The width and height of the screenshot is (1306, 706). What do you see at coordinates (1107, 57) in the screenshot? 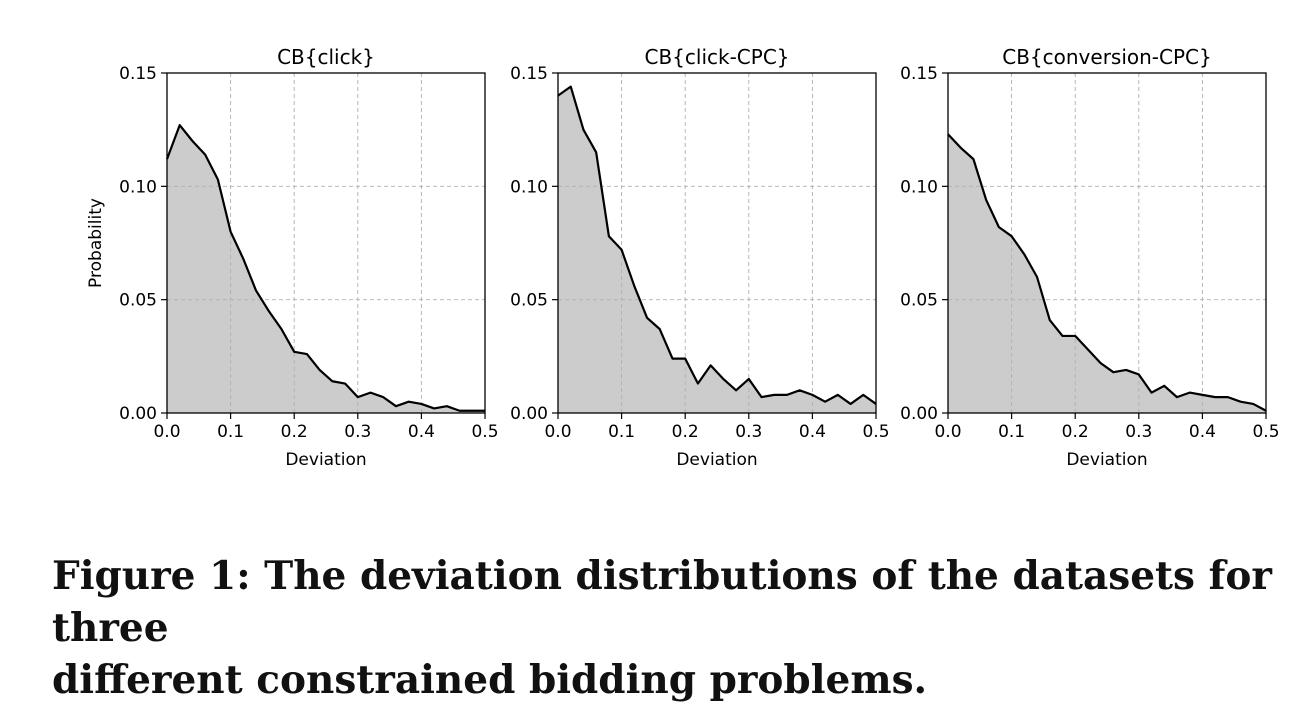
I see `chart-title: CB{conversion-CPC}` at bounding box center [1107, 57].